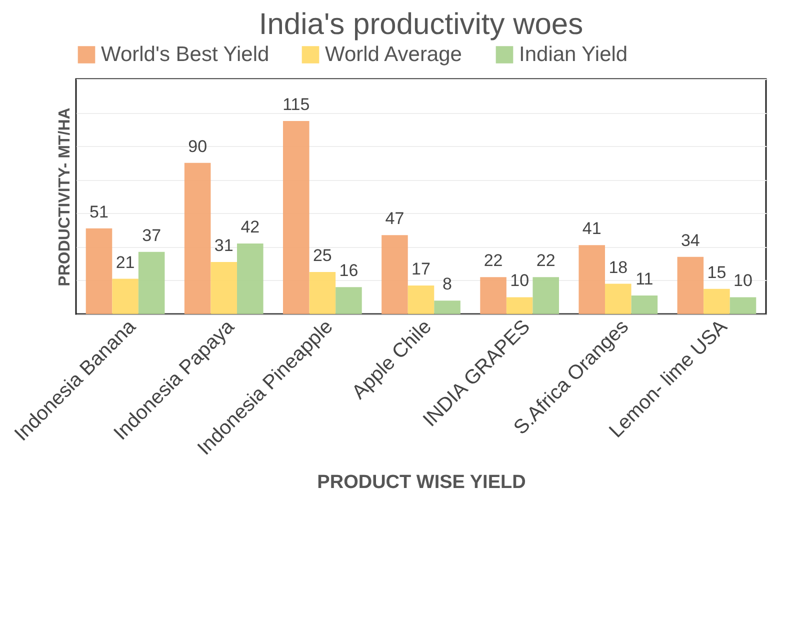 The width and height of the screenshot is (804, 626). What do you see at coordinates (645, 279) in the screenshot?
I see `data-label: 11` at bounding box center [645, 279].